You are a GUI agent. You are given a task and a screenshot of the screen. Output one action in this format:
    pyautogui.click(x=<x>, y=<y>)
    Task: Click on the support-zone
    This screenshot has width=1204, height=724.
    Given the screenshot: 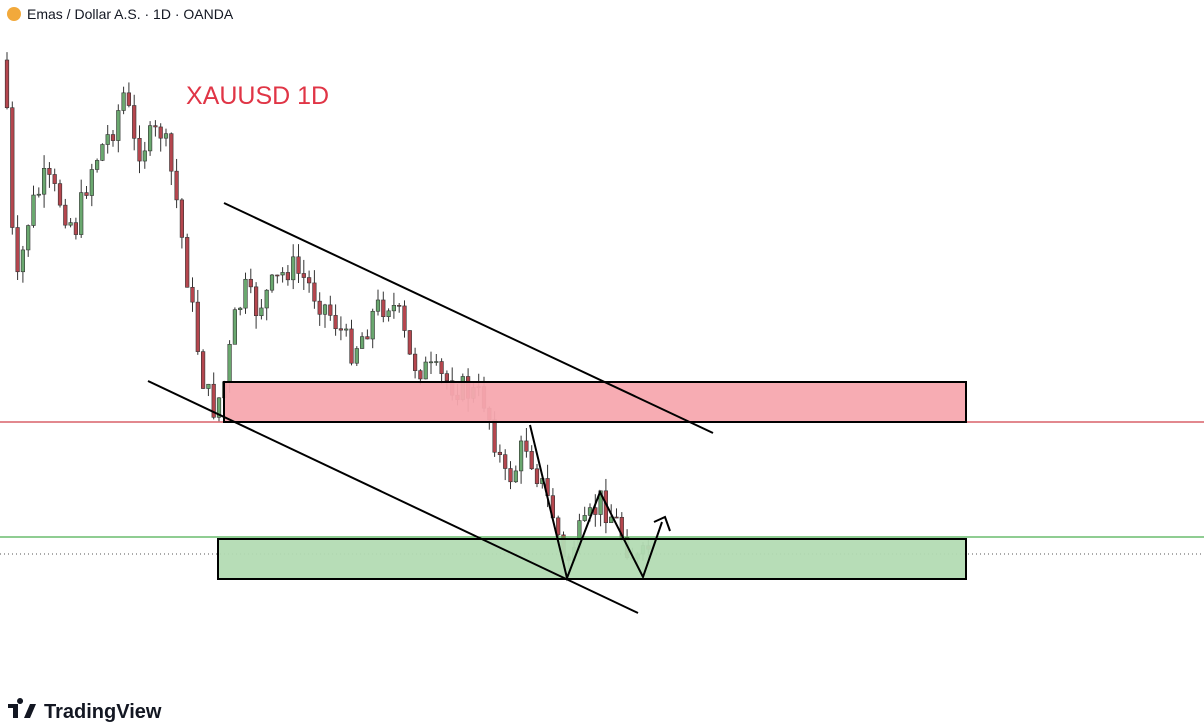 What is the action you would take?
    pyautogui.click(x=592, y=559)
    